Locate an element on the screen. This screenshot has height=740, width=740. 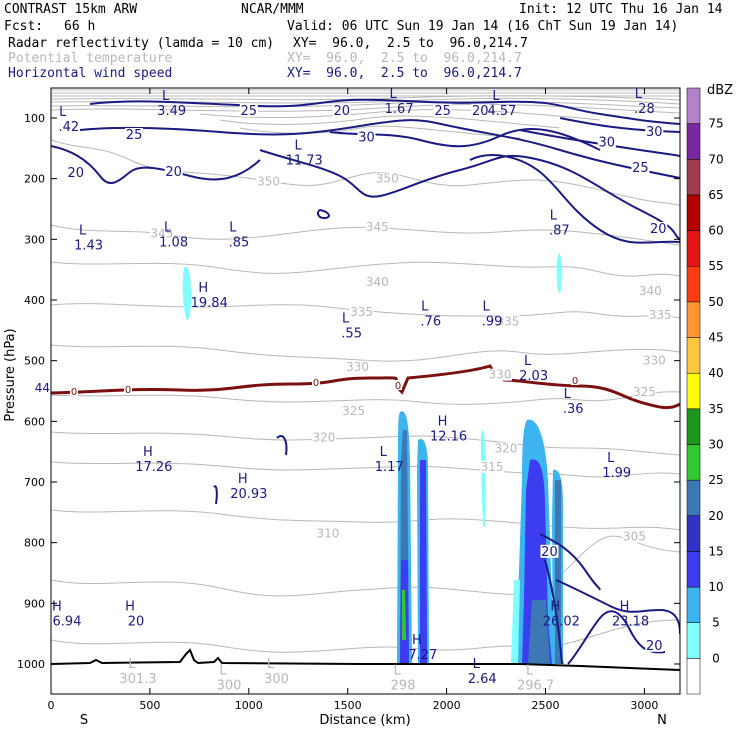
wind-label-0: 25 is located at coordinates (249, 111).